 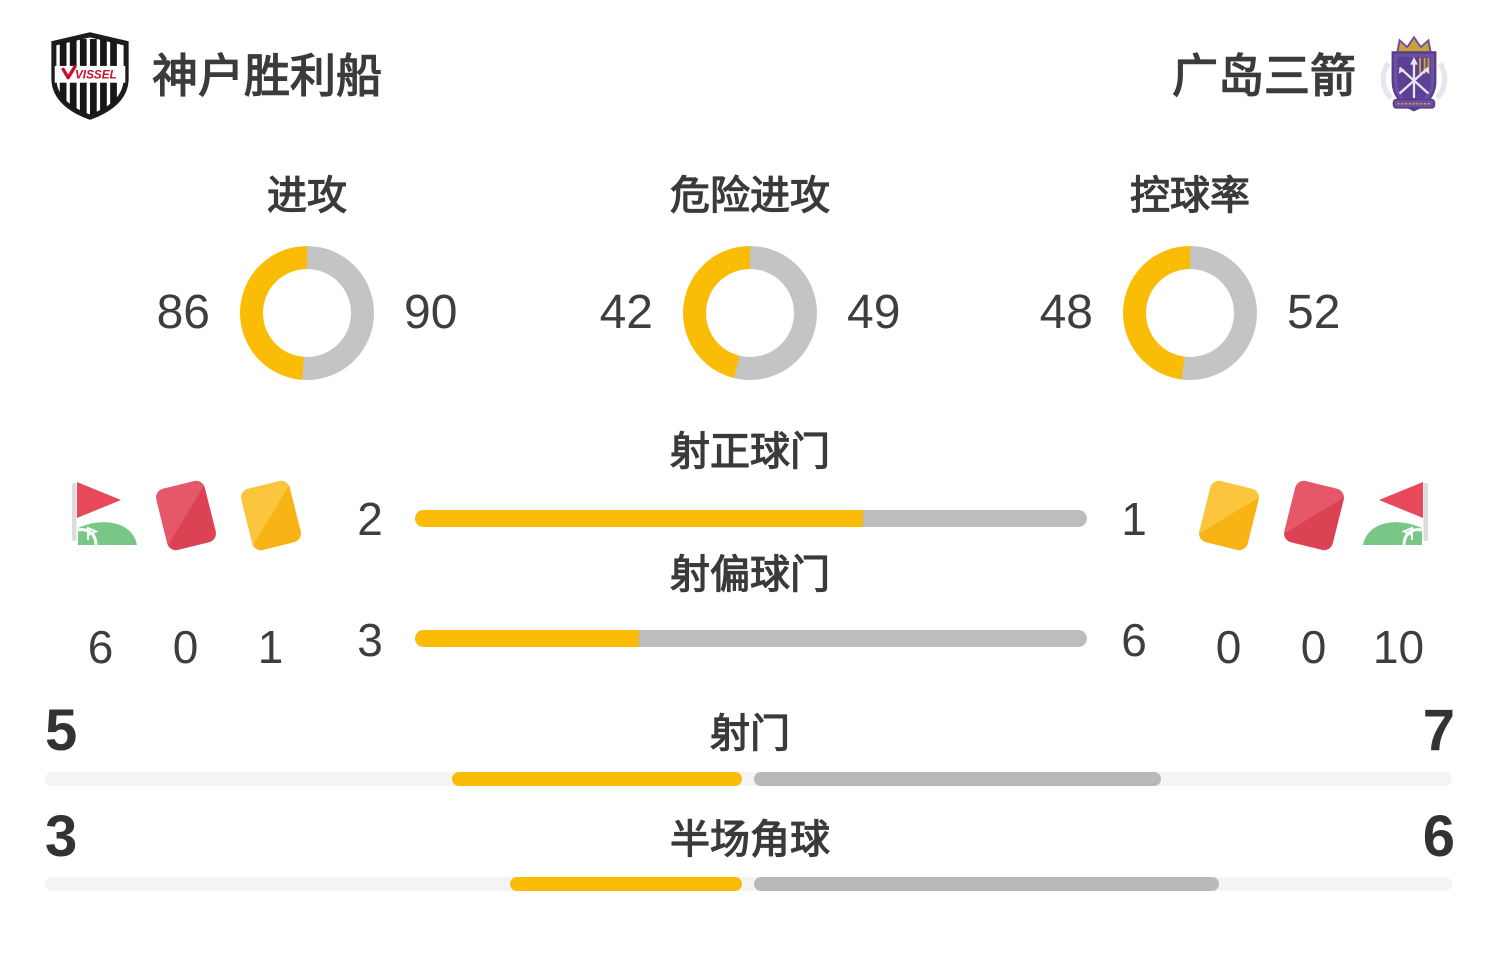 I want to click on half-corners-away-value: 6, so click(x=1438, y=836).